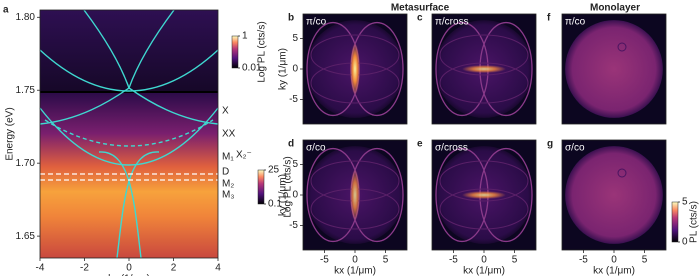 The image size is (700, 276). What do you see at coordinates (420, 8) in the screenshot?
I see `group-header: Metasurface` at bounding box center [420, 8].